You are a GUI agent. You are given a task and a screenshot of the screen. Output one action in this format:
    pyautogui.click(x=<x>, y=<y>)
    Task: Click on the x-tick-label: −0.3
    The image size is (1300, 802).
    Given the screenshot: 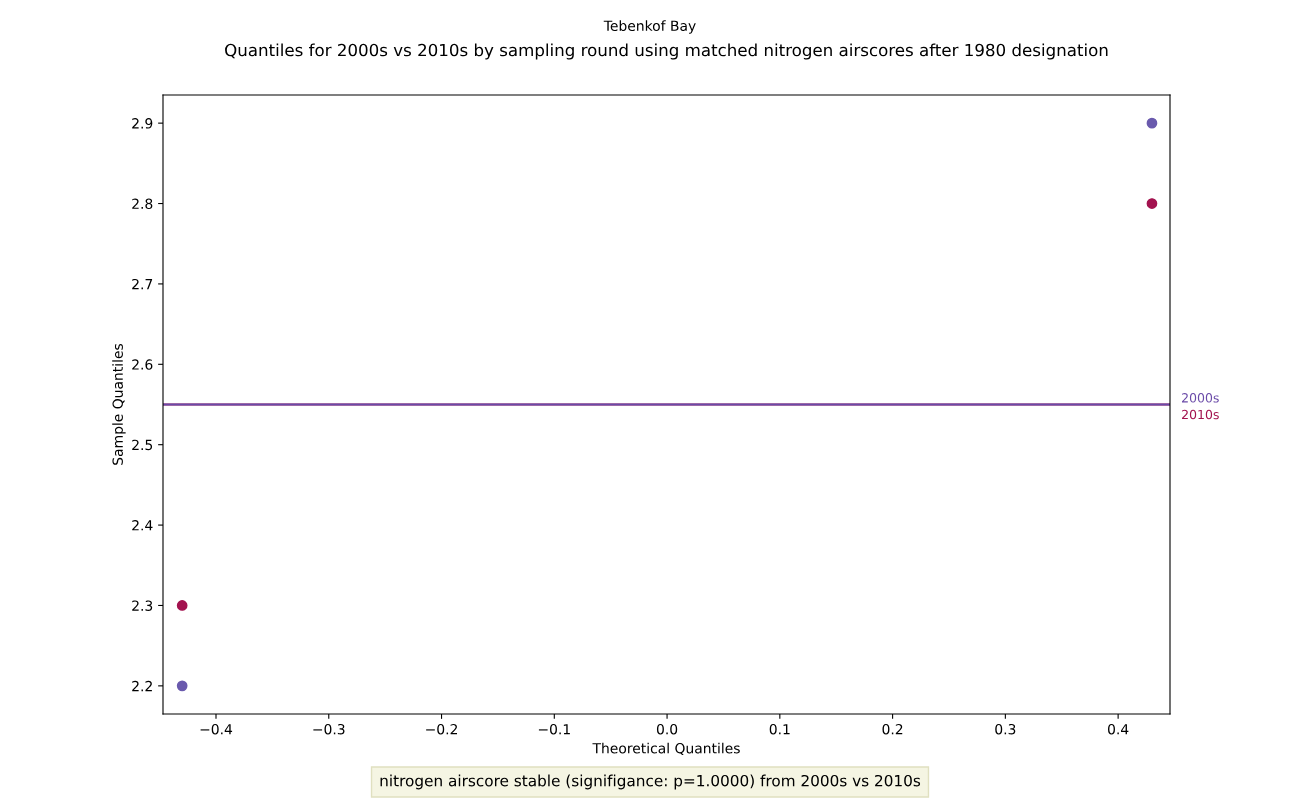 What is the action you would take?
    pyautogui.click(x=329, y=729)
    